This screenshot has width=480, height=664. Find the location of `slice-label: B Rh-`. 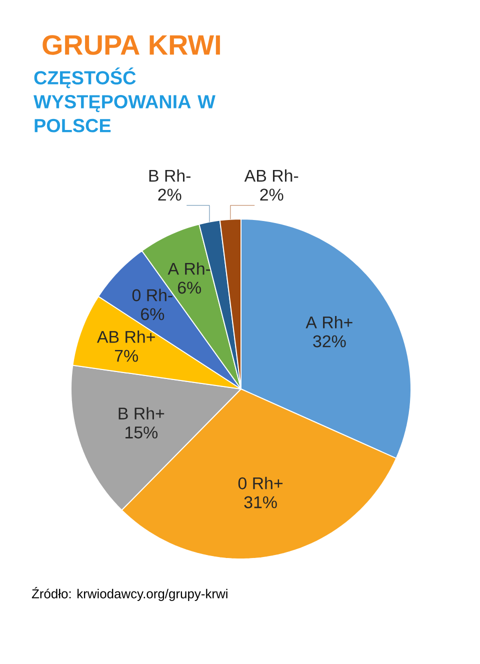

slice-label: B Rh- is located at coordinates (169, 175).